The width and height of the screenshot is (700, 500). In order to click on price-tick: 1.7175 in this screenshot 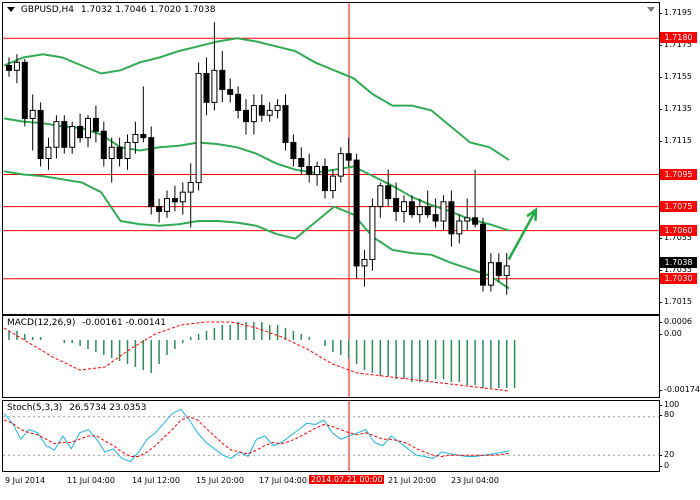, I will do `click(675, 45)`.